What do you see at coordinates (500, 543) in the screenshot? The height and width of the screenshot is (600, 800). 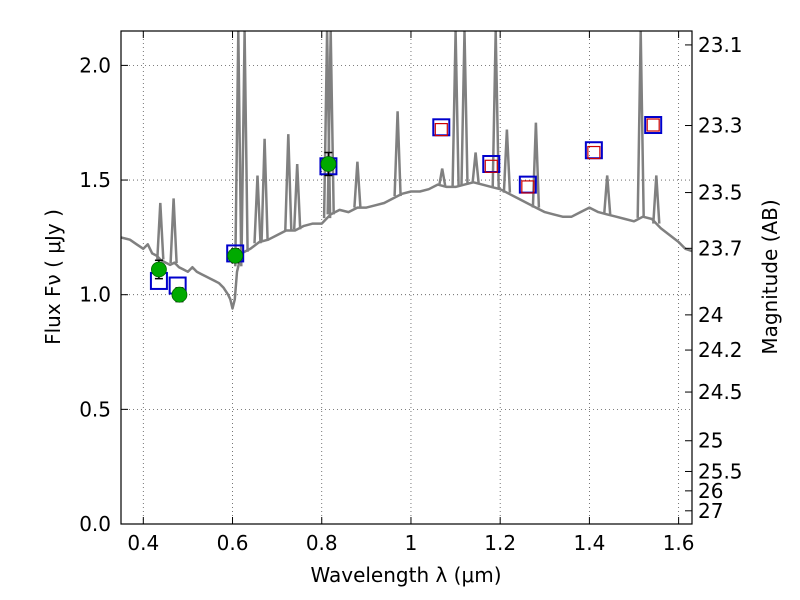 I see `x-tick-label: 1.2` at bounding box center [500, 543].